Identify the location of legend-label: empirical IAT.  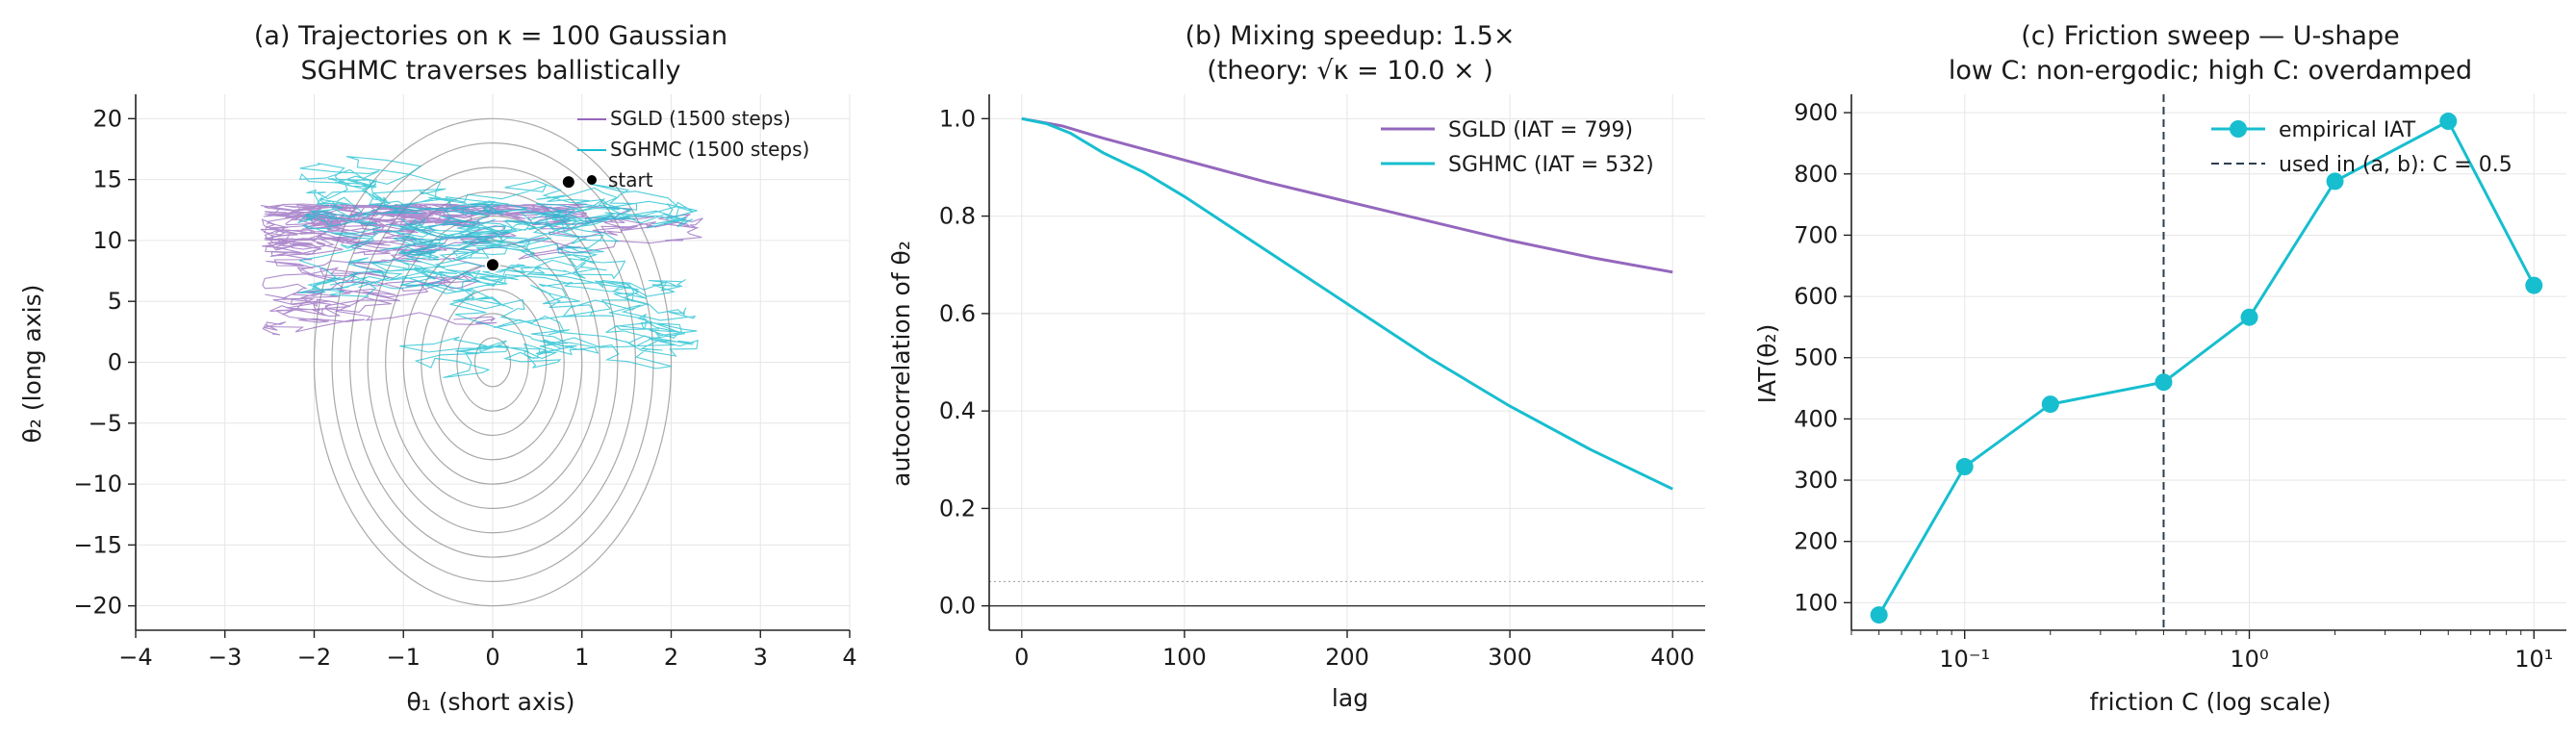
(2347, 130).